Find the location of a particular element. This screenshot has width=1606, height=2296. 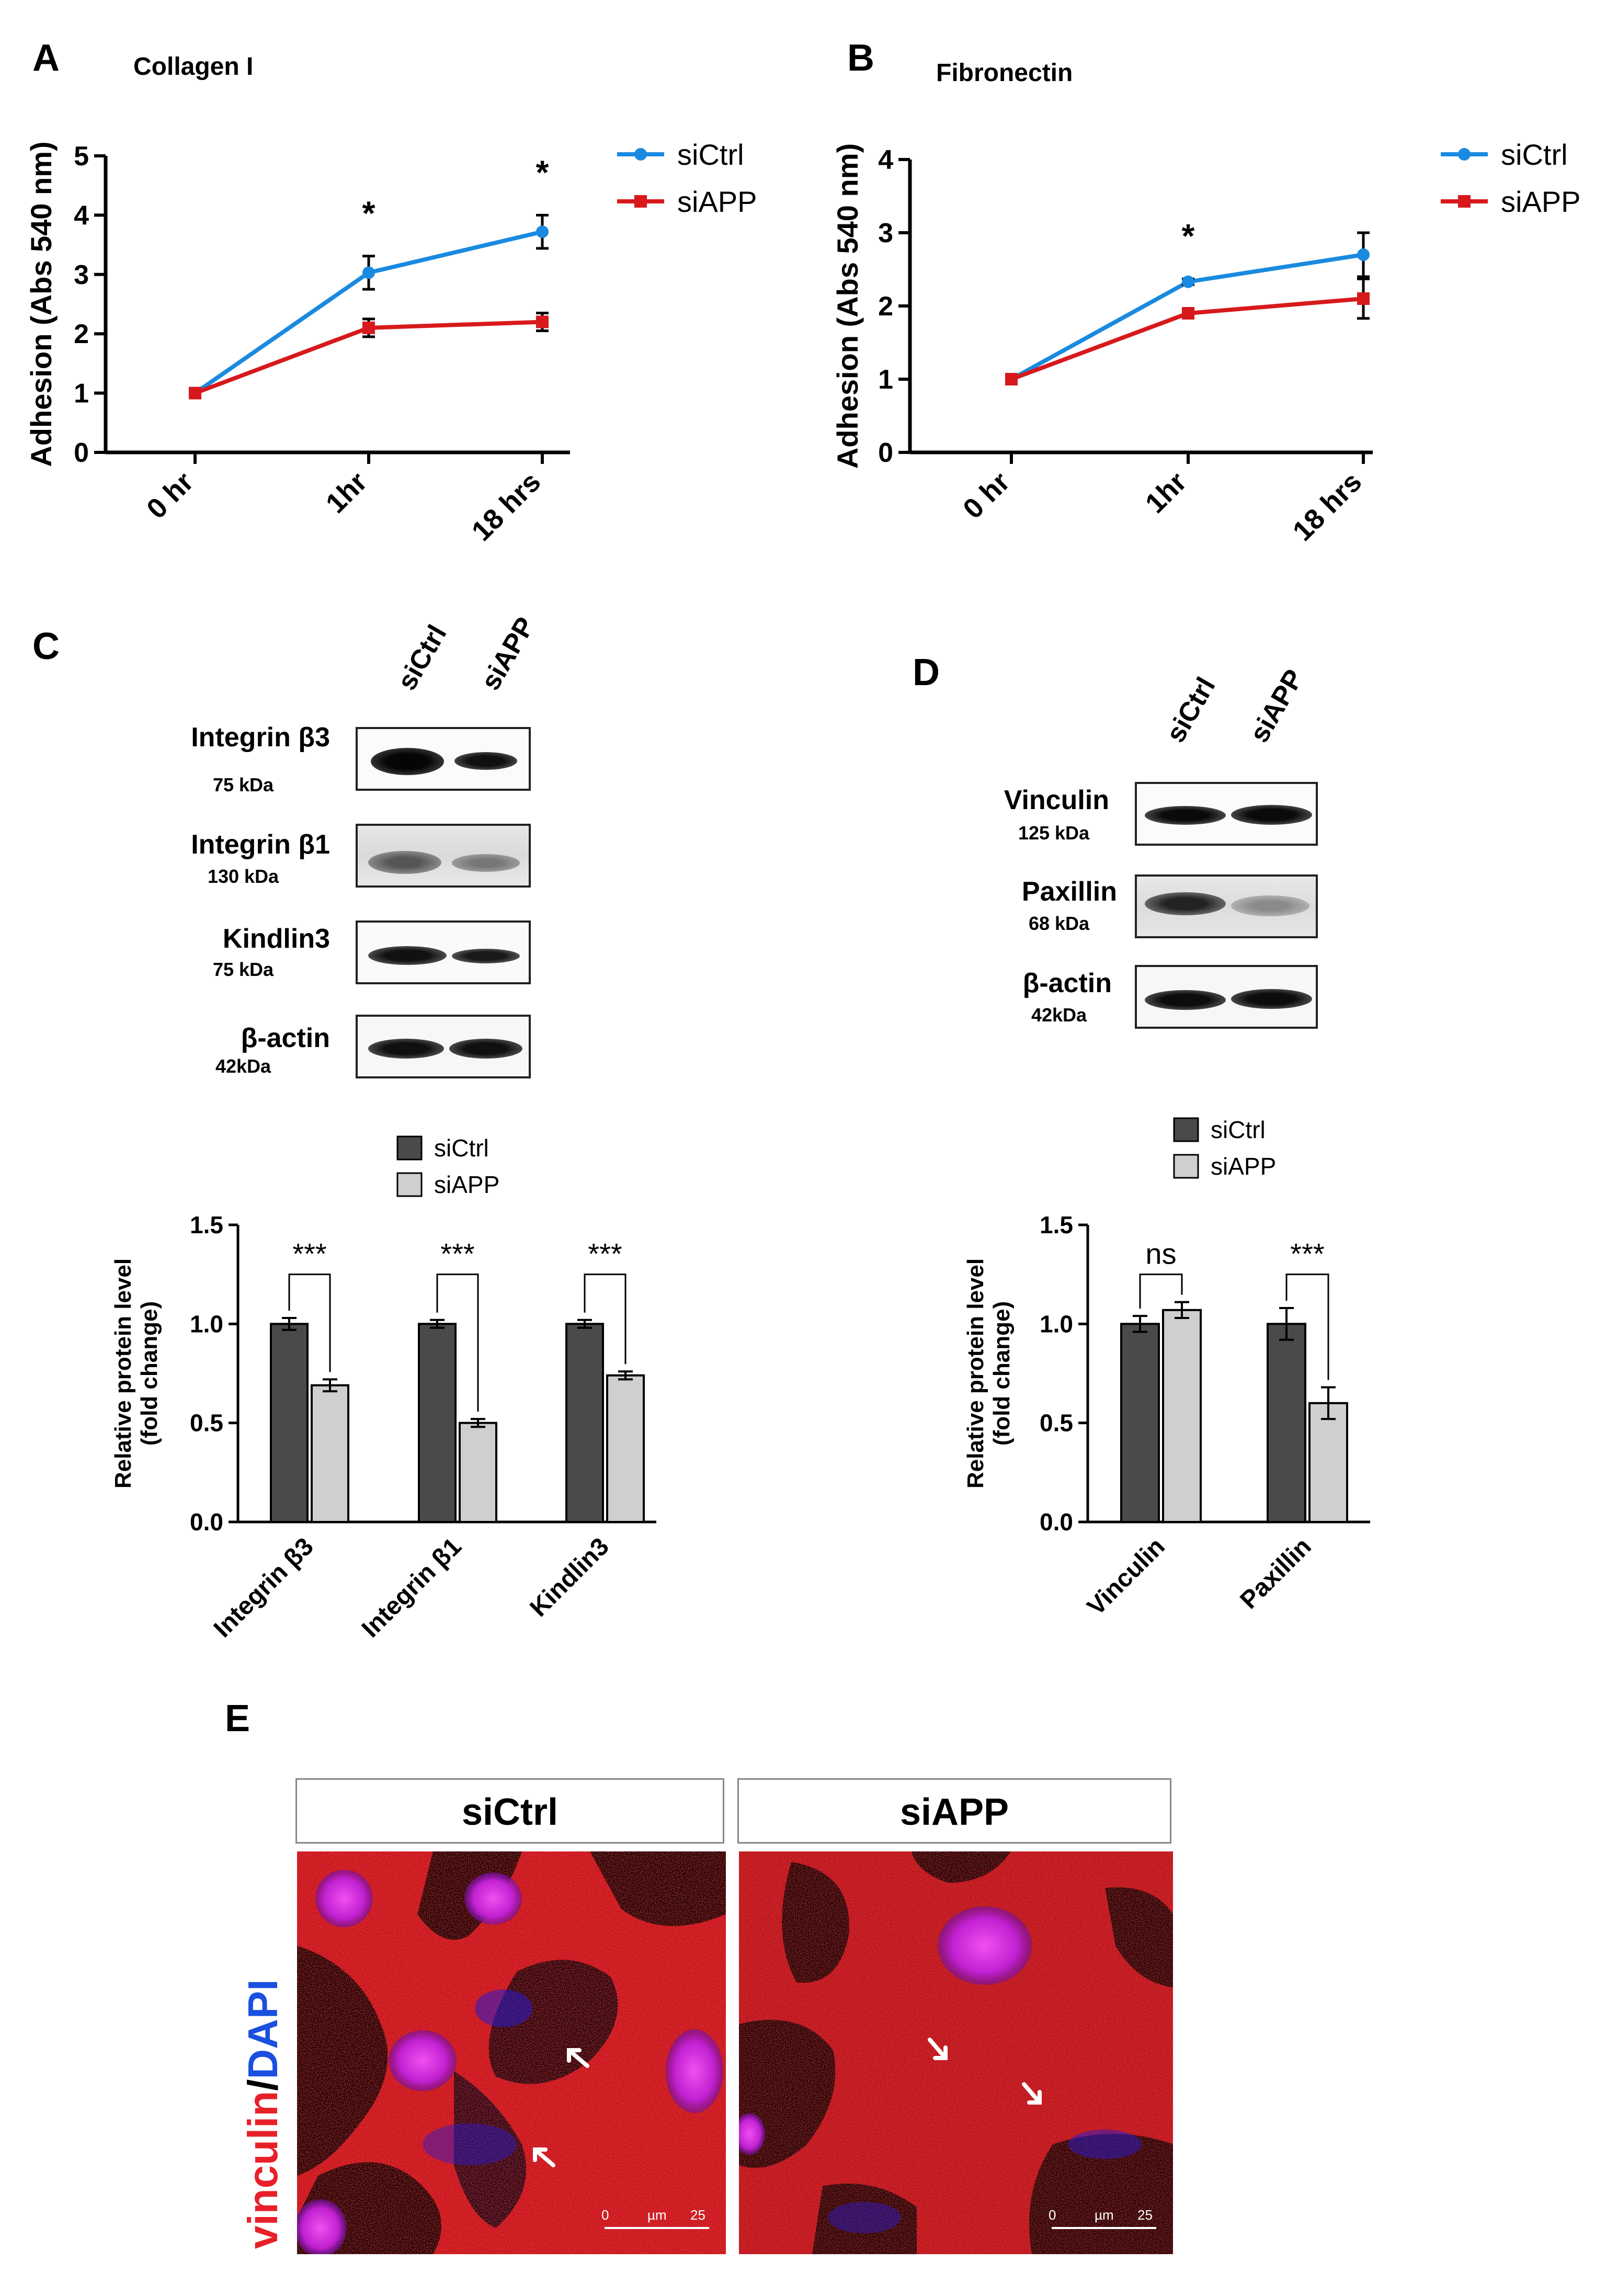

y-axis-label: Relative protein level is located at coordinates (976, 1373).